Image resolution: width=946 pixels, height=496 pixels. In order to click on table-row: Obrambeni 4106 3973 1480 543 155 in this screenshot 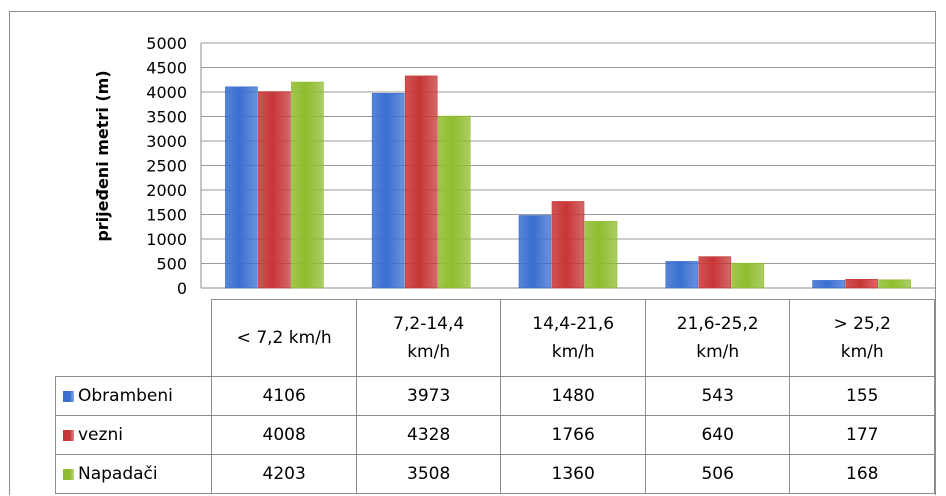, I will do `click(494, 396)`.